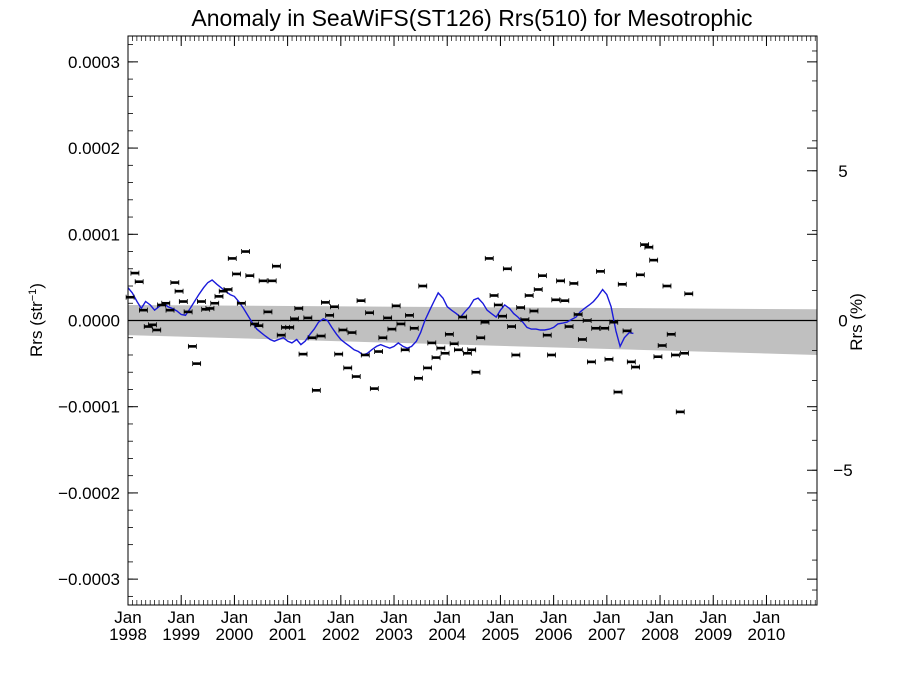 Image resolution: width=900 pixels, height=675 pixels. What do you see at coordinates (89, 407) in the screenshot?
I see `y-tick-label: −0.0001` at bounding box center [89, 407].